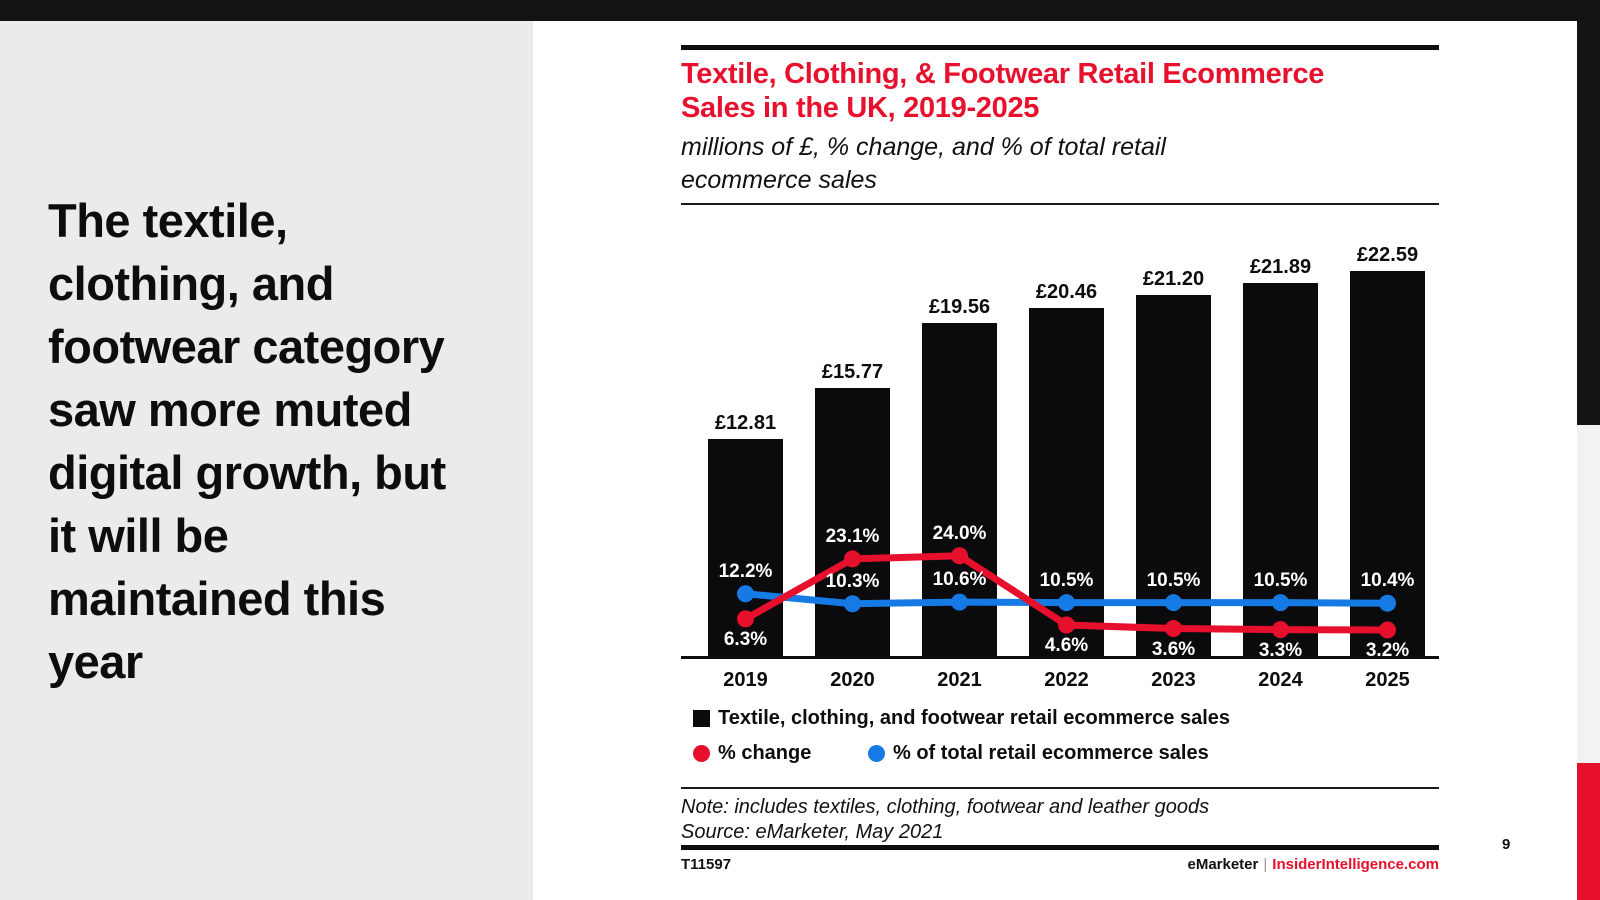 Image resolution: width=1600 pixels, height=900 pixels. Describe the element at coordinates (1060, 204) in the screenshot. I see `chart-header-divider` at that location.